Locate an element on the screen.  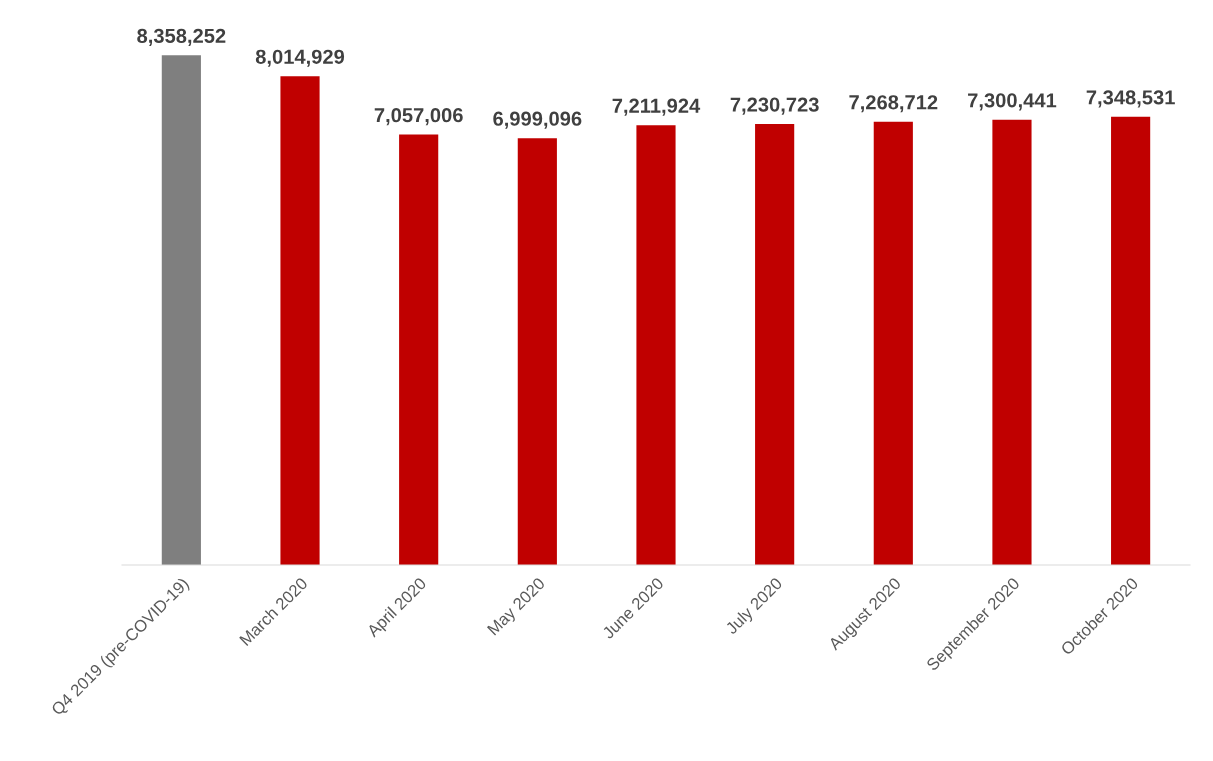
data-label: 8,014,929 is located at coordinates (300, 58).